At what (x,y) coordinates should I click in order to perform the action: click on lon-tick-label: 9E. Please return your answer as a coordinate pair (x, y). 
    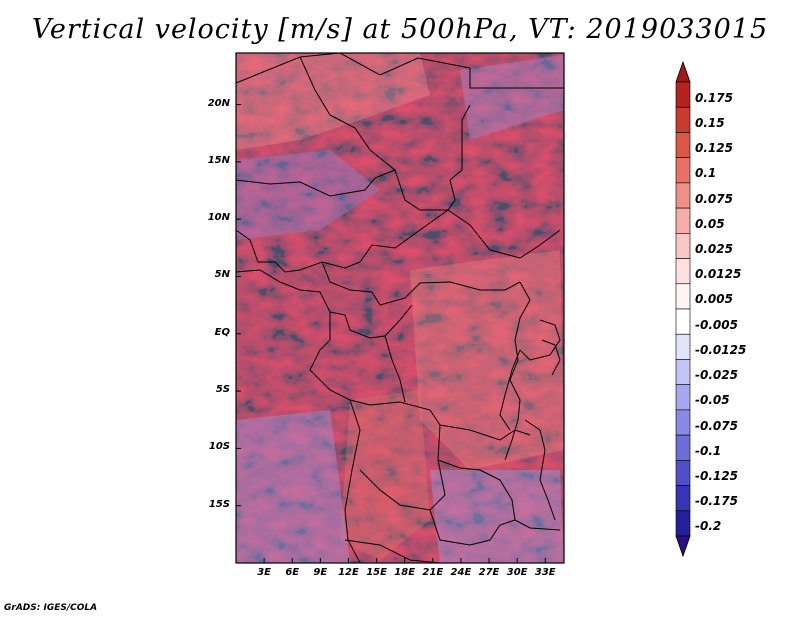
    Looking at the image, I should click on (320, 572).